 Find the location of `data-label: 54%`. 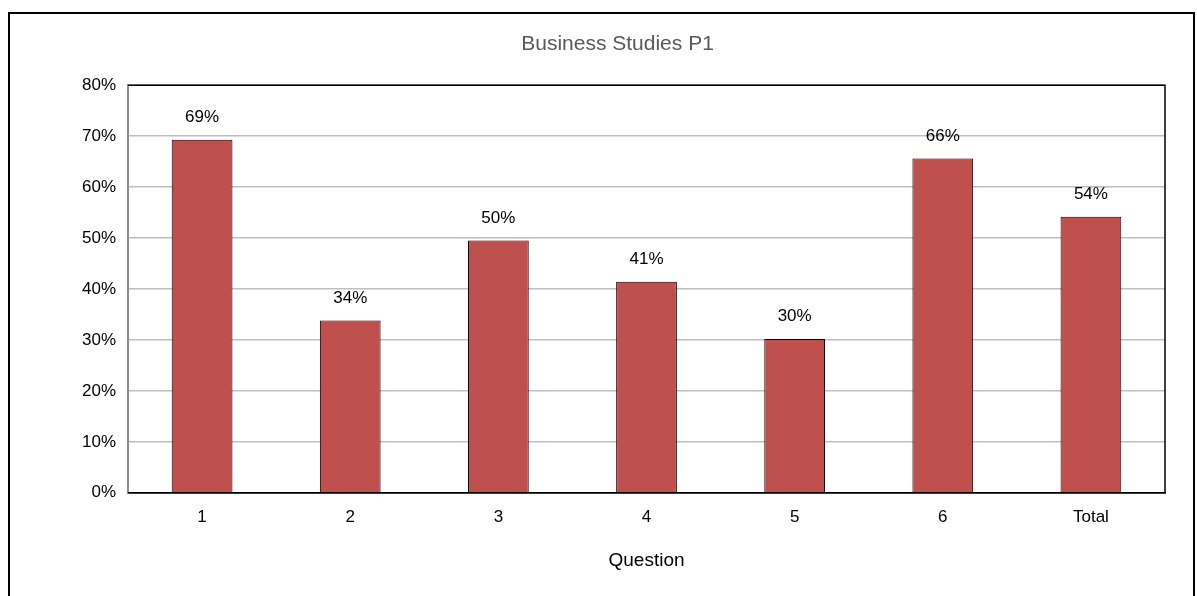

data-label: 54% is located at coordinates (1090, 193).